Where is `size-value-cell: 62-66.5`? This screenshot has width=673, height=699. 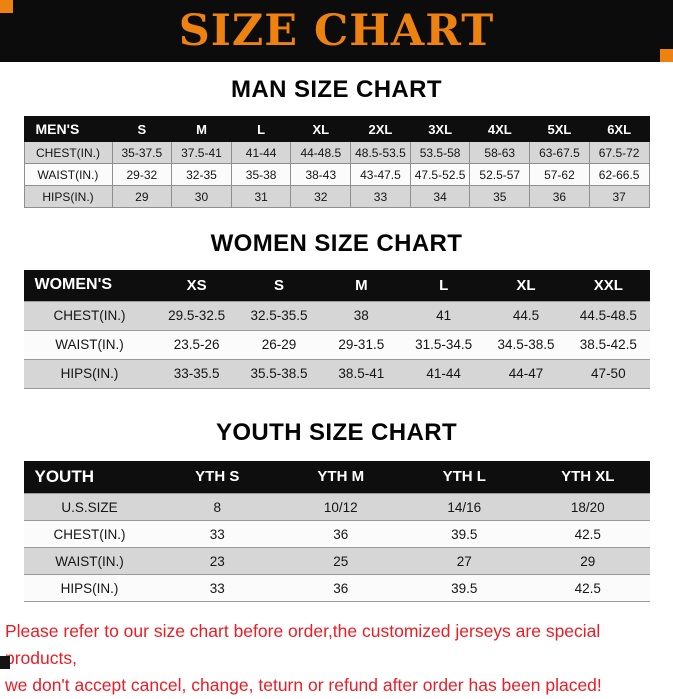
size-value-cell: 62-66.5 is located at coordinates (619, 174).